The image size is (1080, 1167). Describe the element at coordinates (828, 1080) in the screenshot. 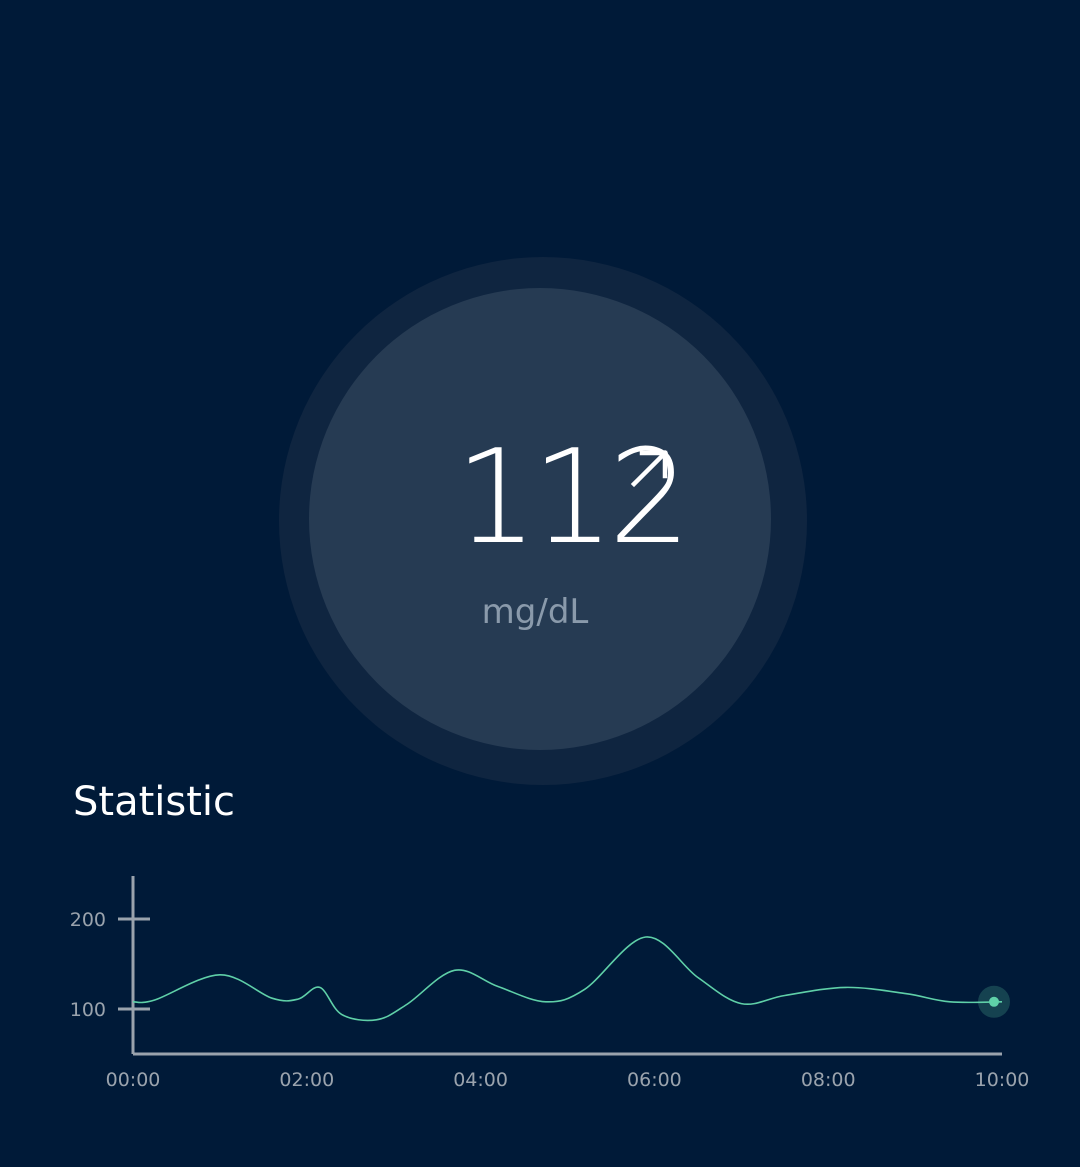

I see `x-tick-label: 08:00` at that location.